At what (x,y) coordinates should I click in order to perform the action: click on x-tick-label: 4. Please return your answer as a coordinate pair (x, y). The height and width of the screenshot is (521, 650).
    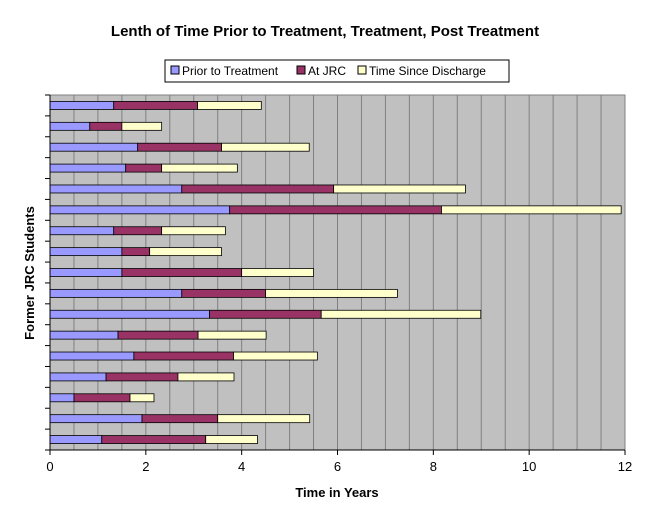
    Looking at the image, I should click on (241, 466).